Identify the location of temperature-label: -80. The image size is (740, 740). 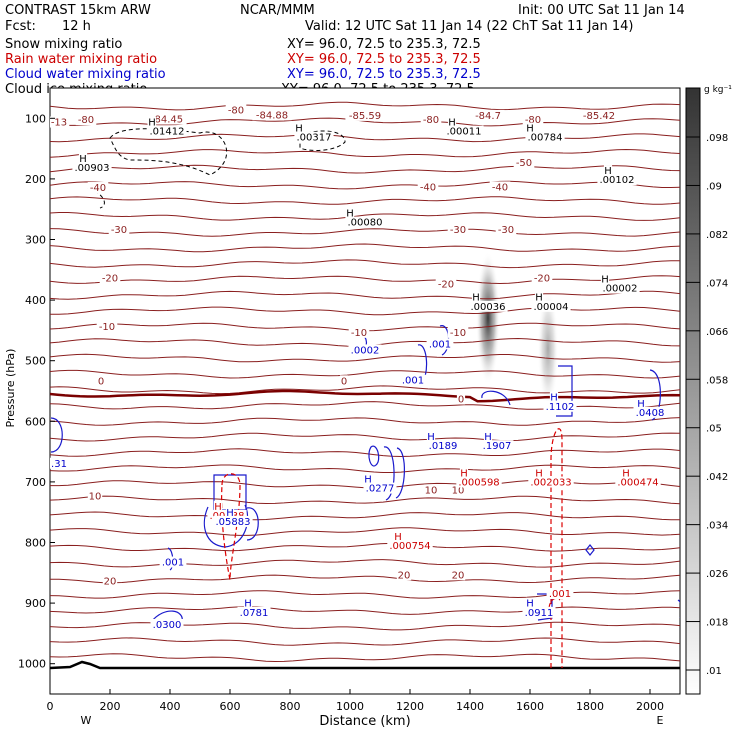
(236, 110).